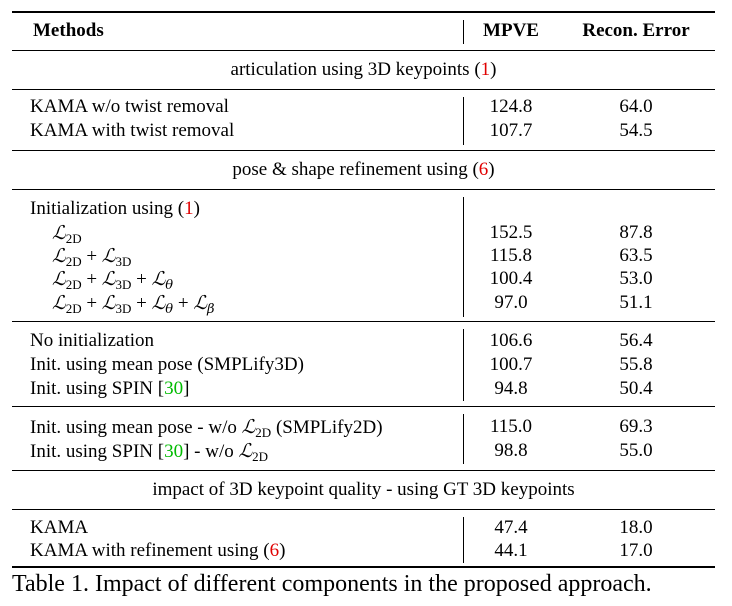 The height and width of the screenshot is (606, 732). I want to click on loss-formula: ℒ2D + ℒ3D + ℒθ, so click(113, 280).